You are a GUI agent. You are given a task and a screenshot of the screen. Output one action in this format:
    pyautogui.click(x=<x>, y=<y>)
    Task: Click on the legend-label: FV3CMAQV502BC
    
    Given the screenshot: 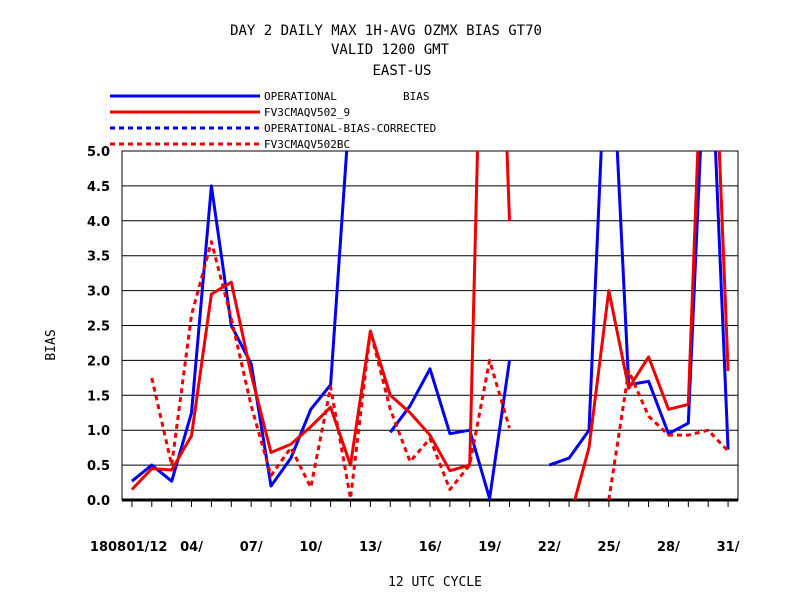 What is the action you would take?
    pyautogui.click(x=307, y=144)
    